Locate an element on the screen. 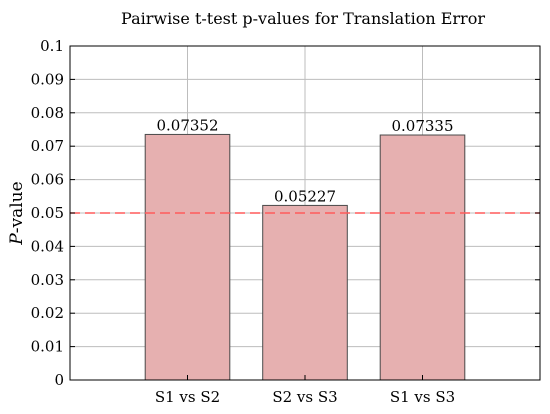 The height and width of the screenshot is (414, 550). x-axis-categories: S1 vs S2 S2 vs S3 S1 vs S3 is located at coordinates (305, 390).